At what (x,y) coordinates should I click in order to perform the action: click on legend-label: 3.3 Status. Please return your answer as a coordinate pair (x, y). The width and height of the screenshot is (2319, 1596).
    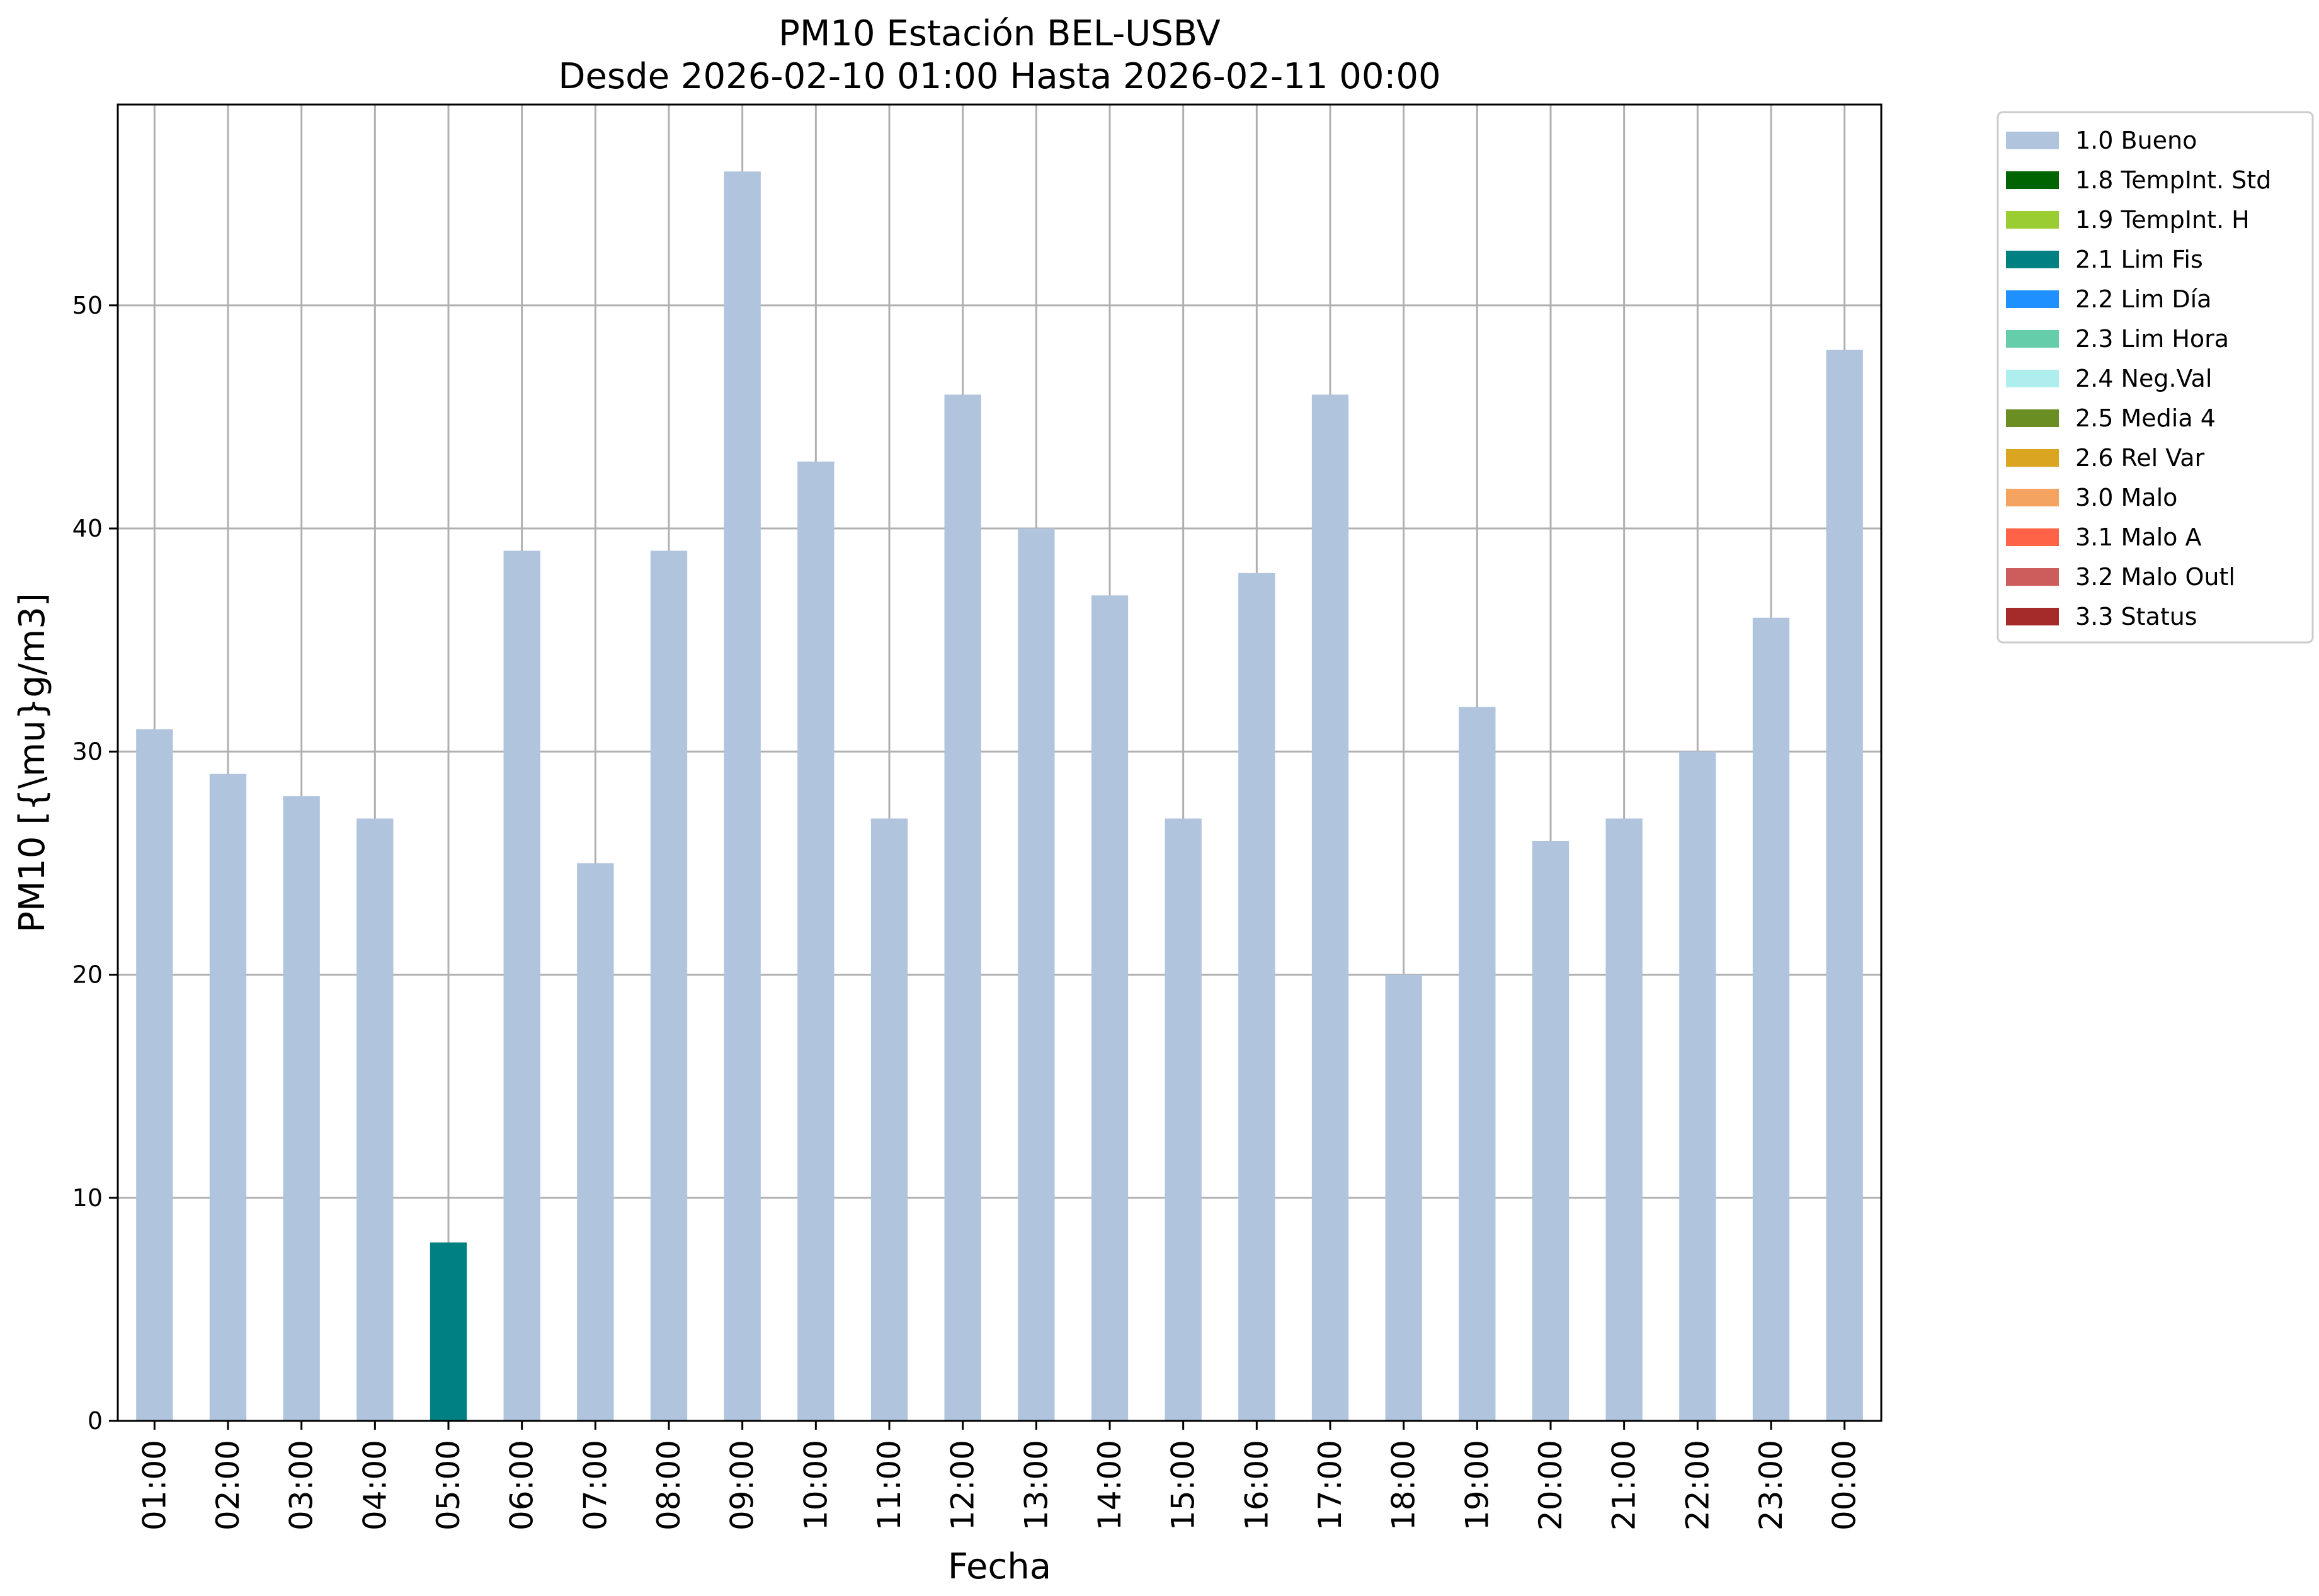
    Looking at the image, I should click on (2136, 616).